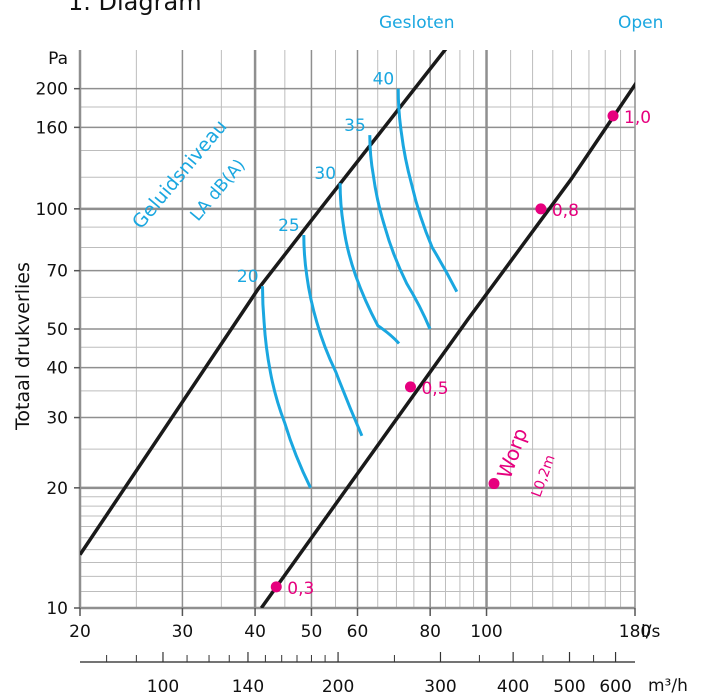 The width and height of the screenshot is (703, 698). I want to click on y-tick-label: 200, so click(52, 90).